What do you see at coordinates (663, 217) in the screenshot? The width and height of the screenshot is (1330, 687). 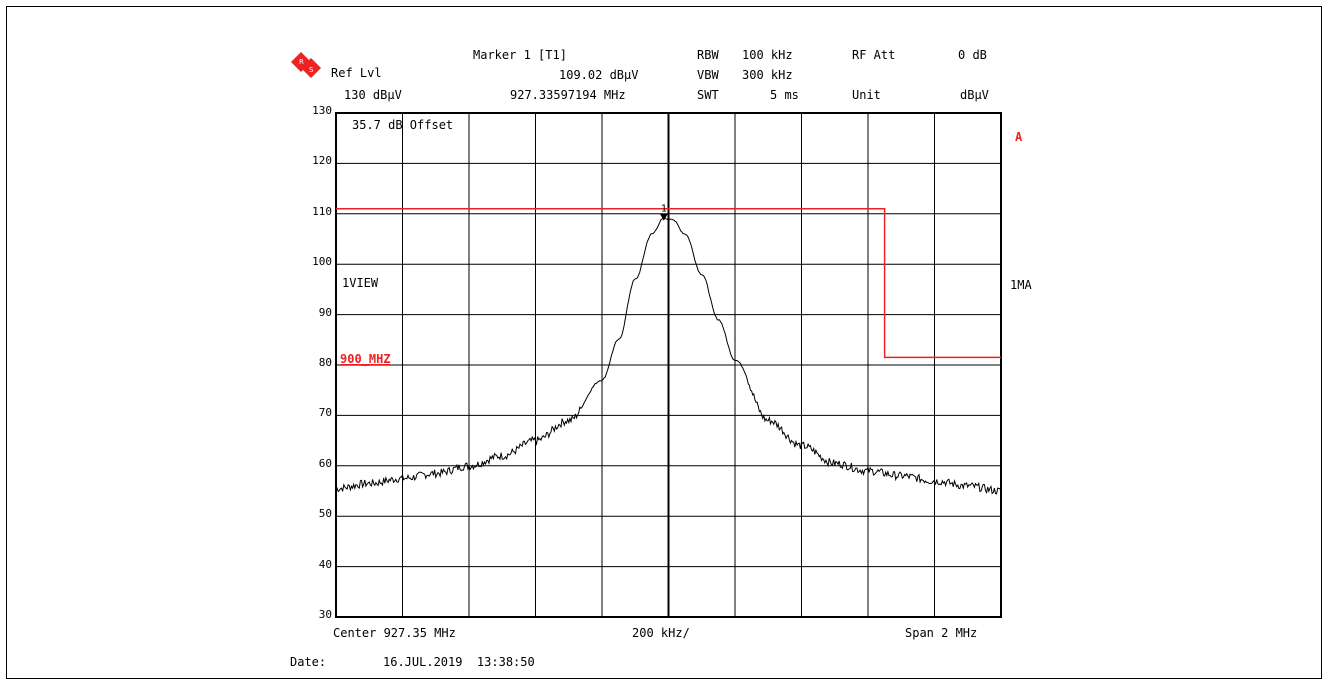 I see `marker-triangle` at bounding box center [663, 217].